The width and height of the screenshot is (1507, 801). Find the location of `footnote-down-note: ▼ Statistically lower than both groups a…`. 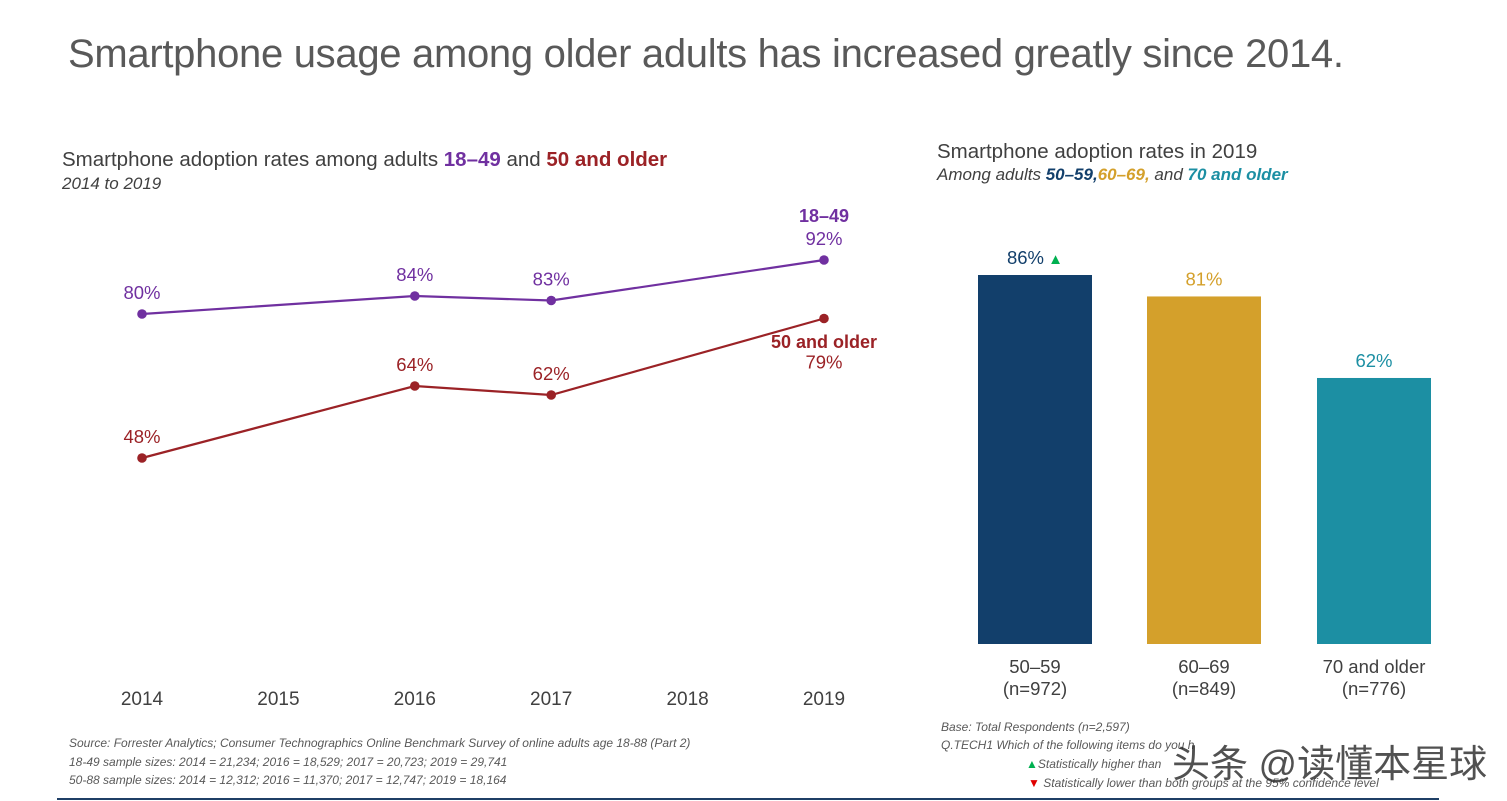

footnote-down-note: ▼ Statistically lower than both groups a… is located at coordinates (1203, 783).